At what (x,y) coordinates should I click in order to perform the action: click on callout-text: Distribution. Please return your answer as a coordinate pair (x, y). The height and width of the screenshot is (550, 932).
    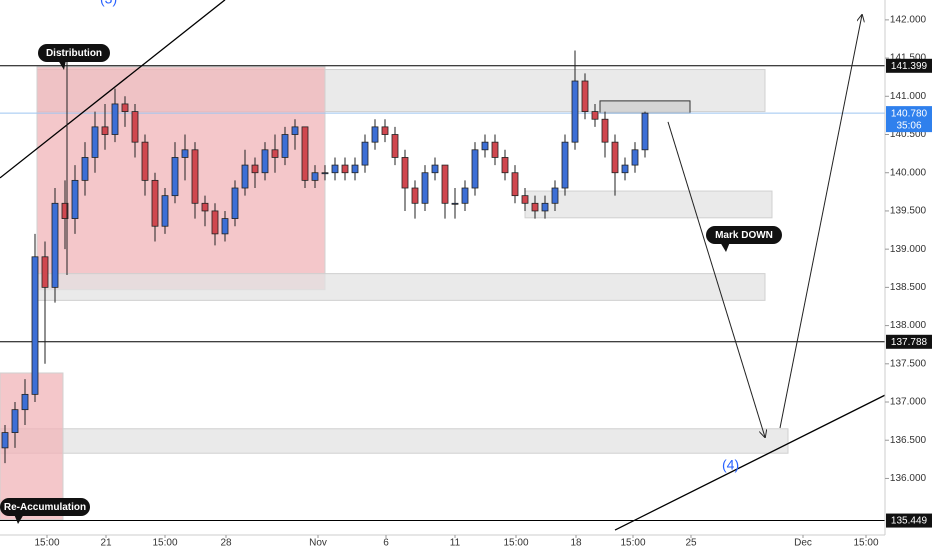
    Looking at the image, I should click on (74, 53).